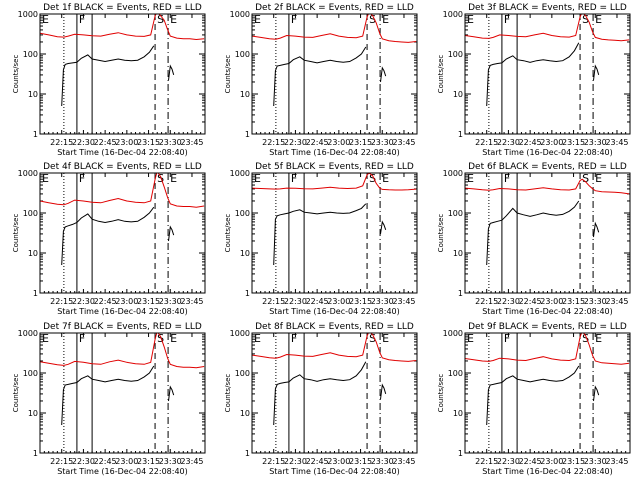  Describe the element at coordinates (122, 327) in the screenshot. I see `panel-title: Det 7f BLACK = Events, RED = LLD` at that location.